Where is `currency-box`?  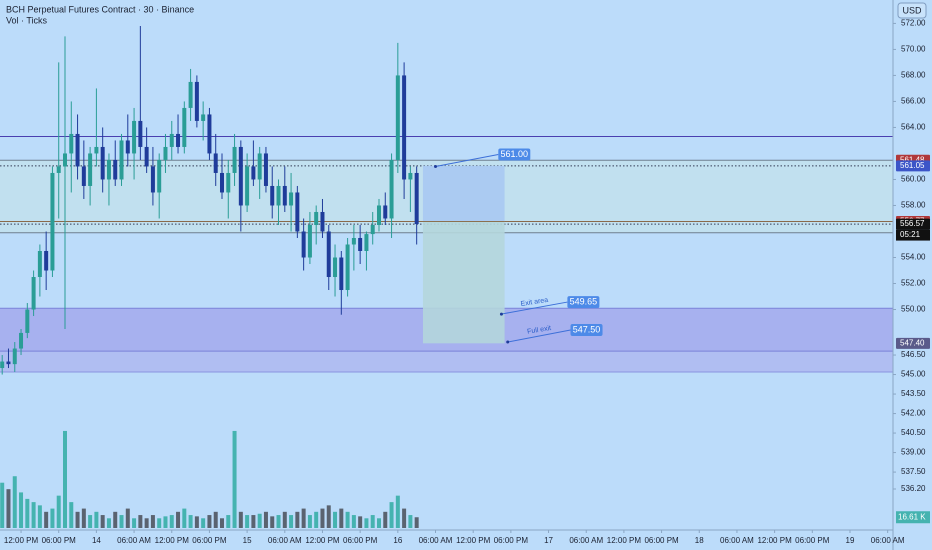
currency-box is located at coordinates (912, 10).